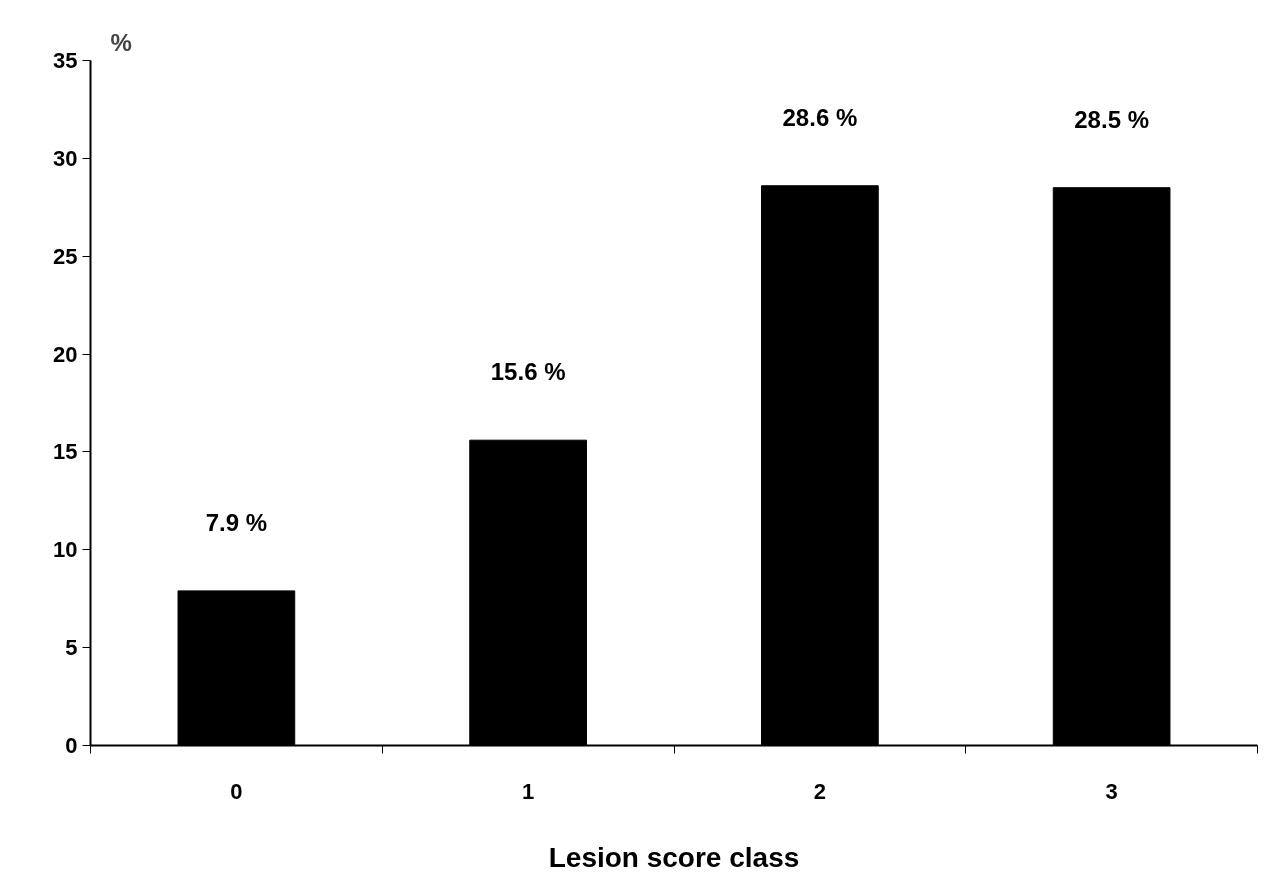 The height and width of the screenshot is (895, 1272). What do you see at coordinates (121, 42) in the screenshot?
I see `y-axis-title: %` at bounding box center [121, 42].